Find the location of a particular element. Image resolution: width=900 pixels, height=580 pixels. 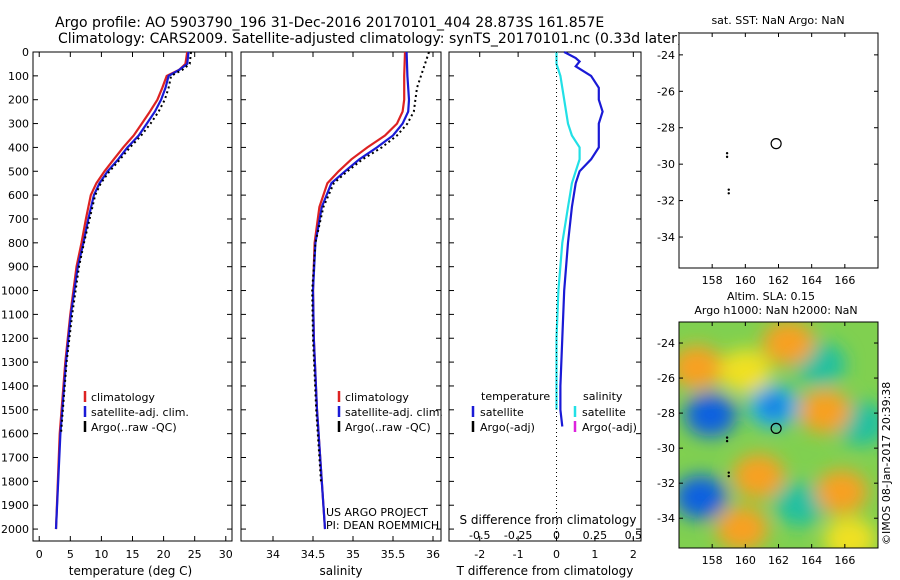

legend-label: satellite-adj. clim. is located at coordinates (394, 412).